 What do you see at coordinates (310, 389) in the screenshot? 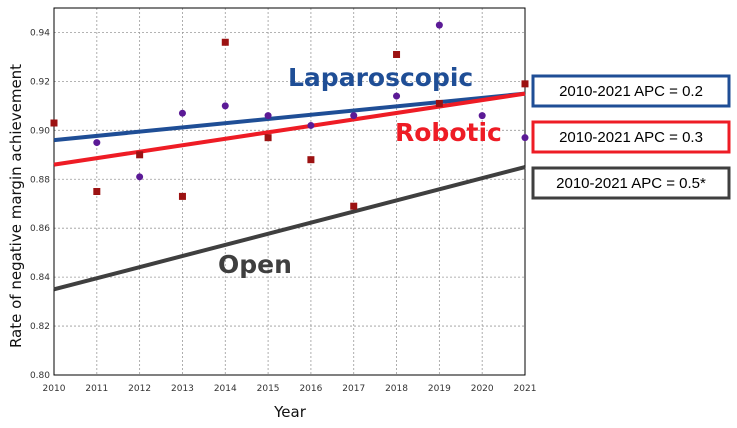
I see `x-tick-label: 2016` at bounding box center [310, 389].